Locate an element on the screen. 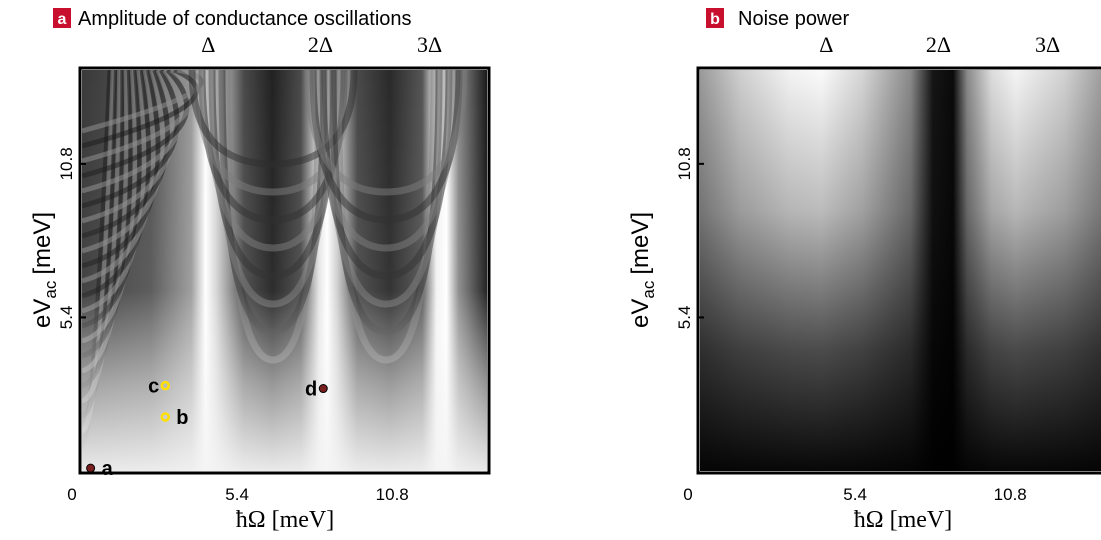 The width and height of the screenshot is (1101, 540). panel-b-y-axis-sub: ac is located at coordinates (648, 289).